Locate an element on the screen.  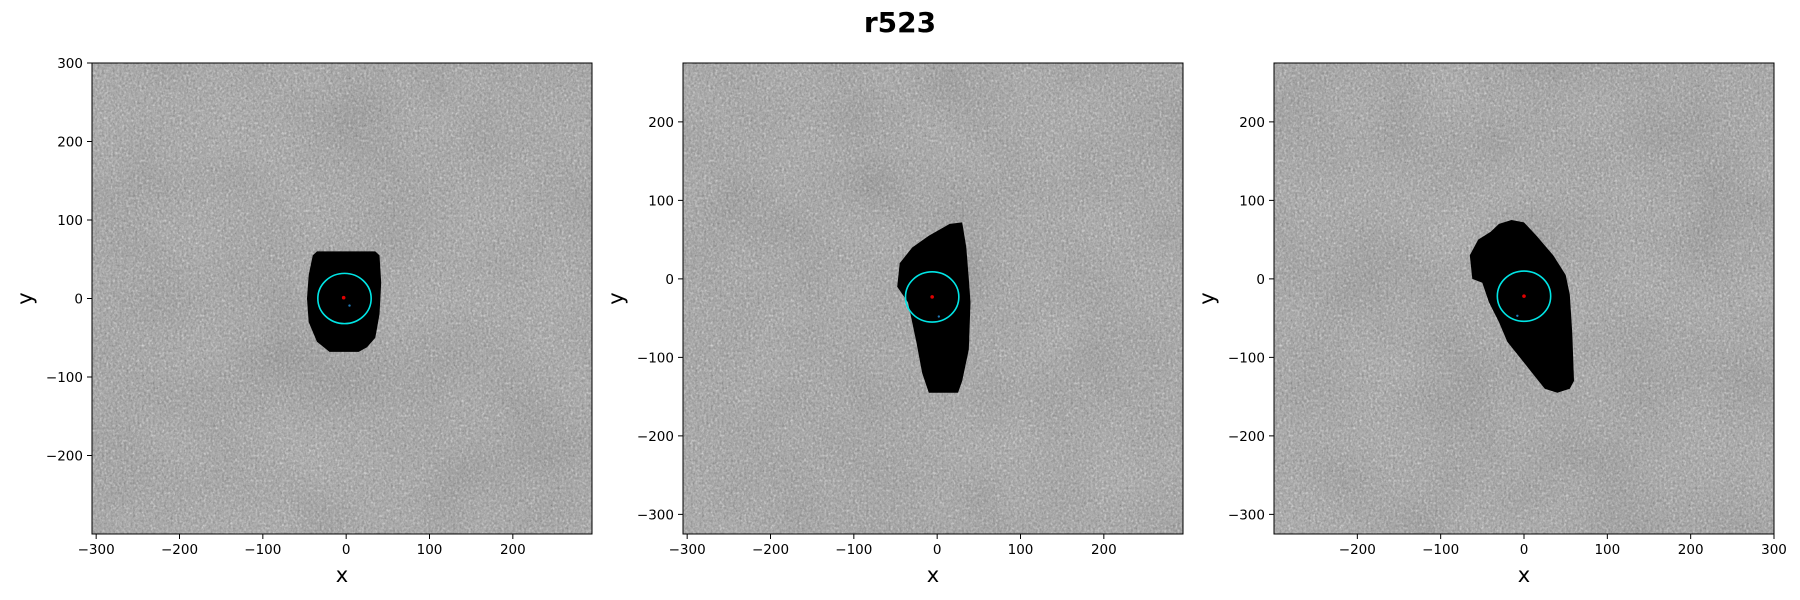
y-tick-label: 300 is located at coordinates (70, 64).